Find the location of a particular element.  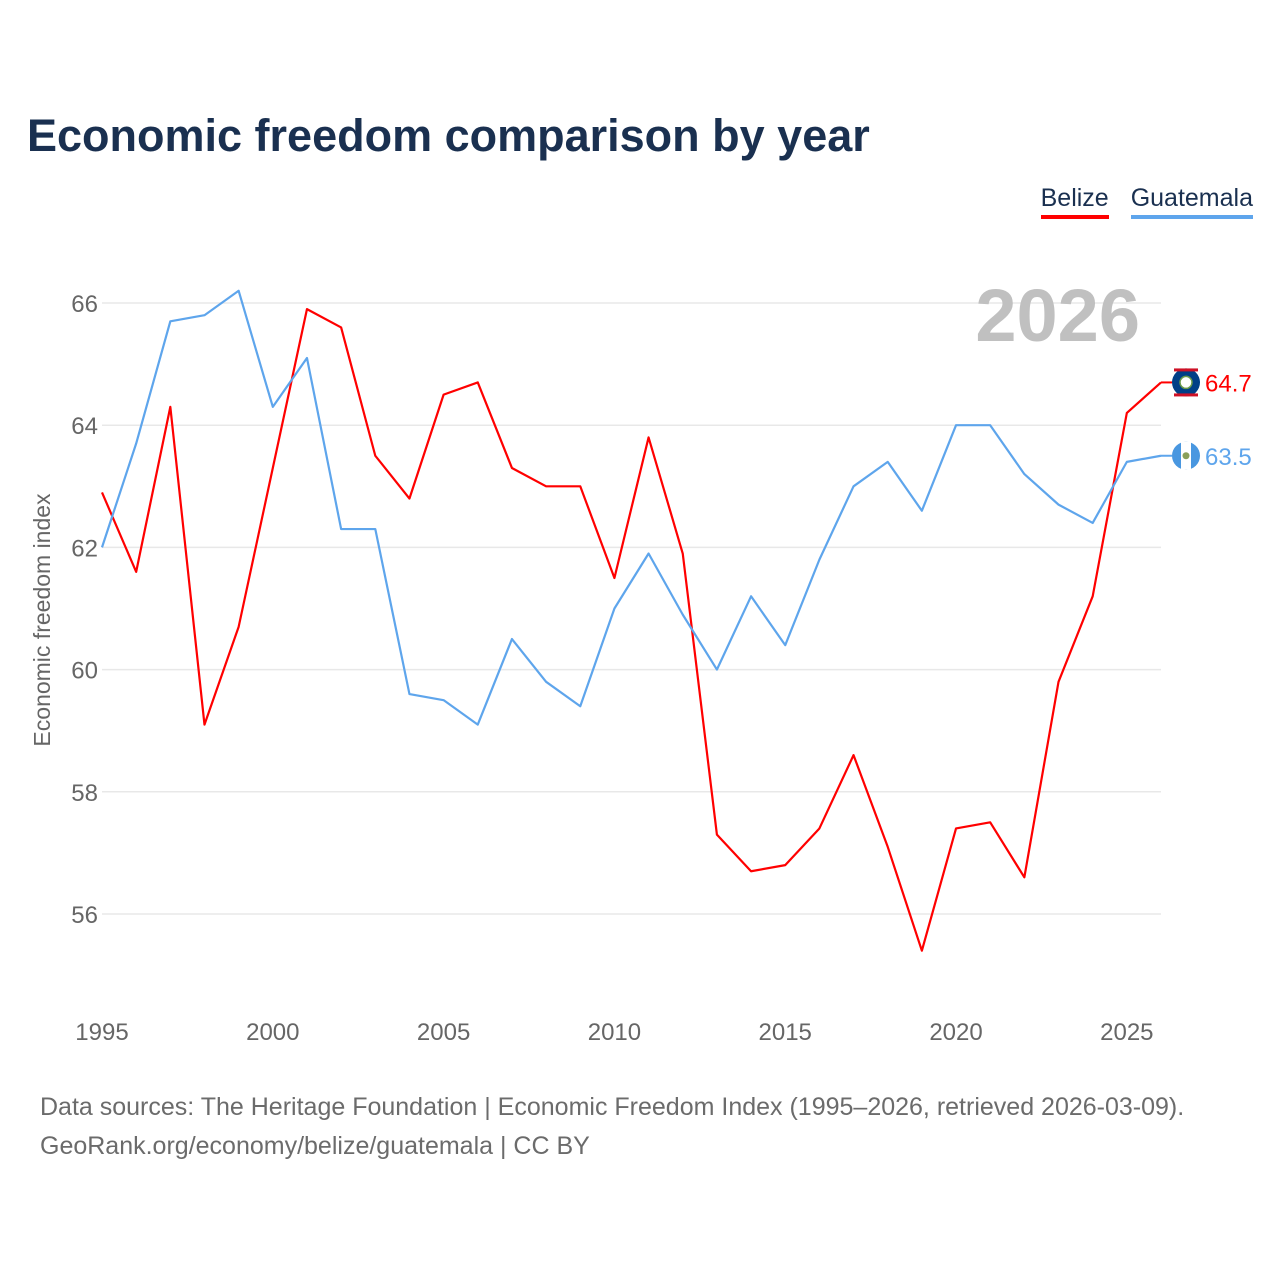

y-tick-label: 56 is located at coordinates (84, 915).